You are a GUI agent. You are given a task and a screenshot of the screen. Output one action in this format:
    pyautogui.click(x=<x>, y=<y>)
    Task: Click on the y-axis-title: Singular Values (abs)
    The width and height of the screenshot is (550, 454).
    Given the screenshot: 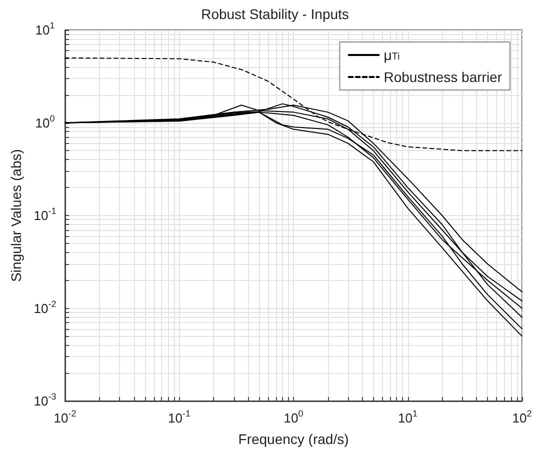 What is the action you would take?
    pyautogui.click(x=16, y=215)
    